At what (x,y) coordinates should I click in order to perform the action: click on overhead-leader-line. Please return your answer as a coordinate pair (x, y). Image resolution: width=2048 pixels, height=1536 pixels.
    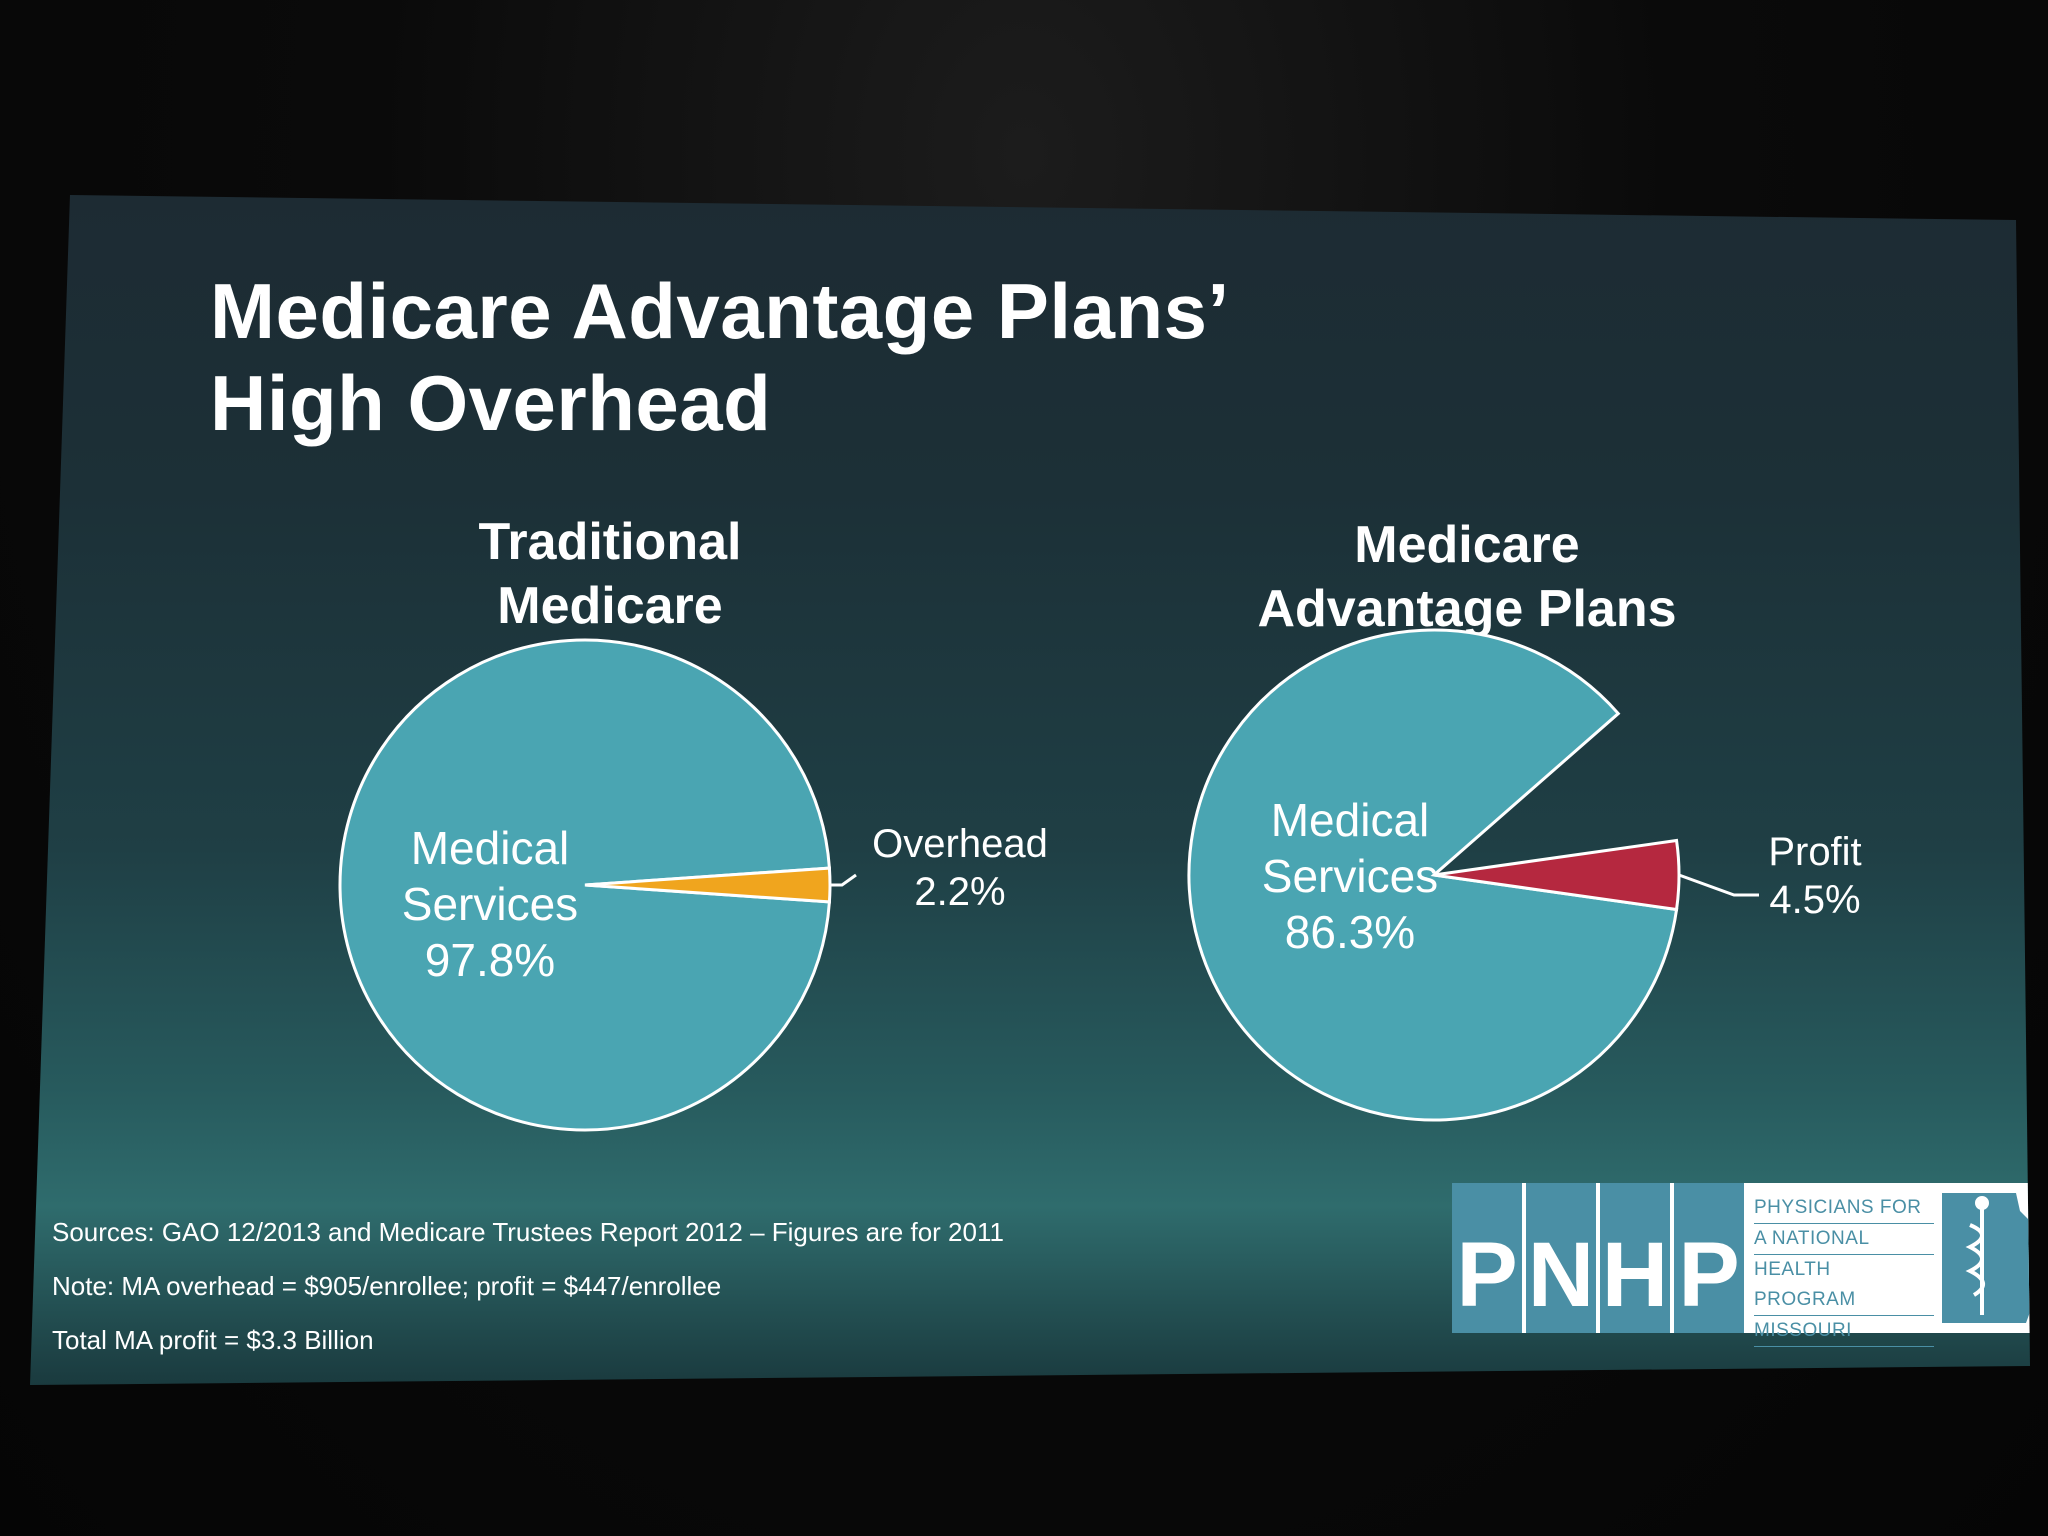
    Looking at the image, I should click on (843, 880).